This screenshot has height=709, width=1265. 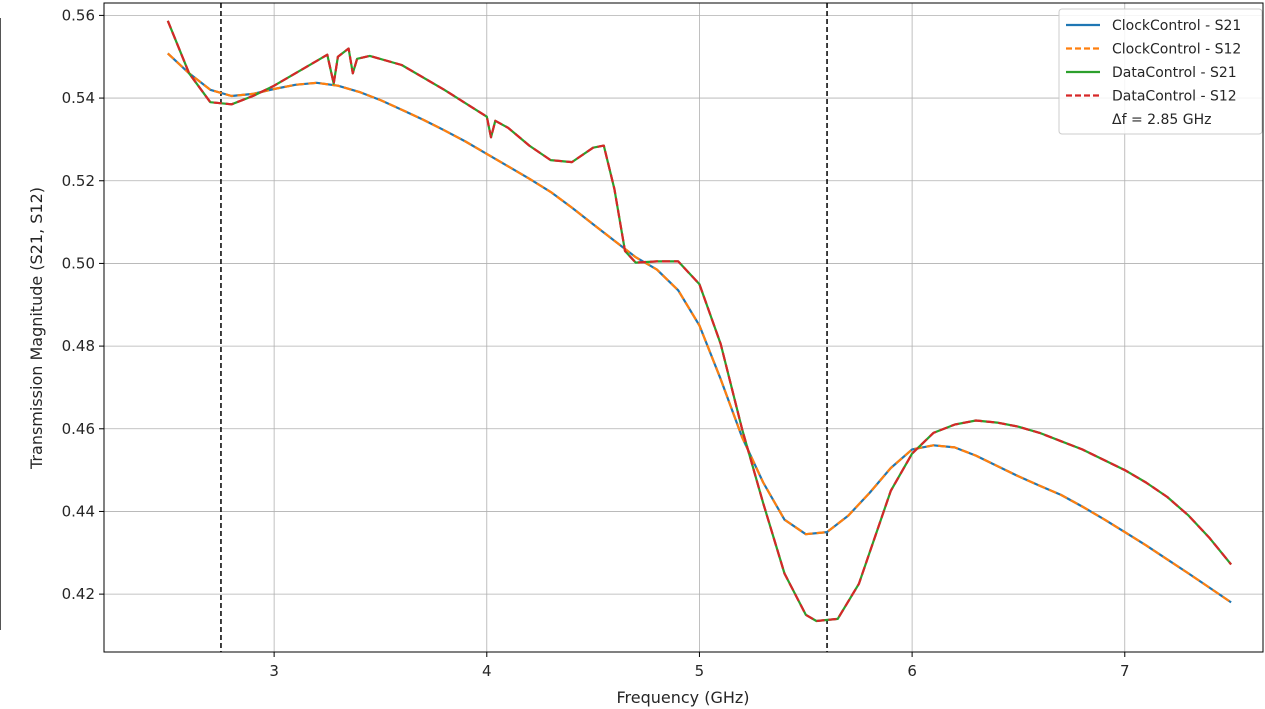 What do you see at coordinates (78, 263) in the screenshot?
I see `y-tick-label: 0.50` at bounding box center [78, 263].